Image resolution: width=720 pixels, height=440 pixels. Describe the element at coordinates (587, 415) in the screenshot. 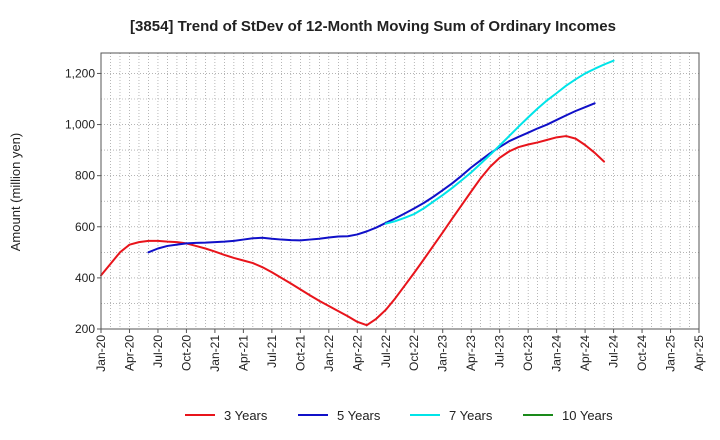

I see `legend-label: 10 Years` at that location.